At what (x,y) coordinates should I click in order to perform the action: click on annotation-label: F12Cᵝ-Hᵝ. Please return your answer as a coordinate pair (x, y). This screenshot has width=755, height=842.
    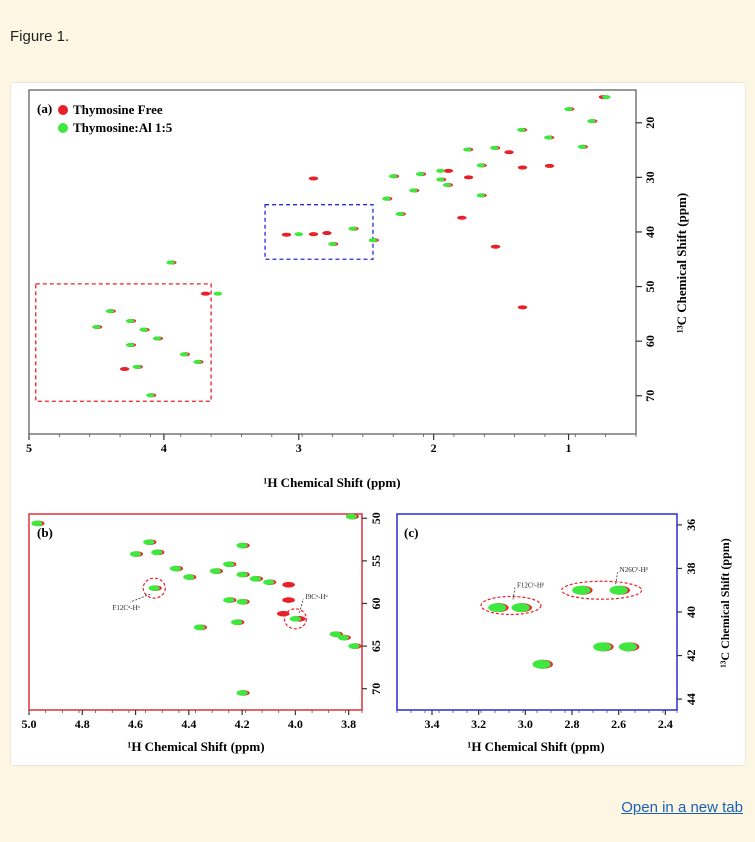
    Looking at the image, I should click on (530, 585).